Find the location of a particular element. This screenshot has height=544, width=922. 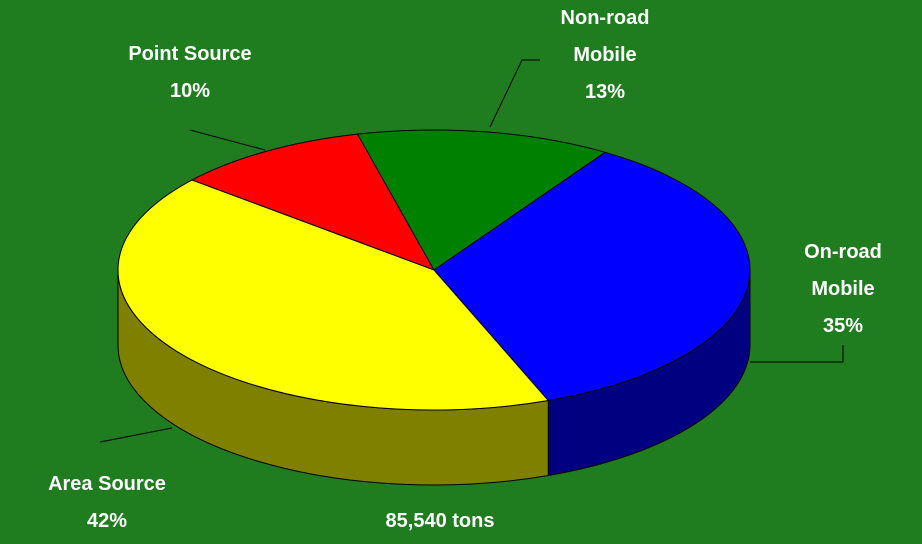

slice-label: Non-road Mobile 13% is located at coordinates (605, 55).